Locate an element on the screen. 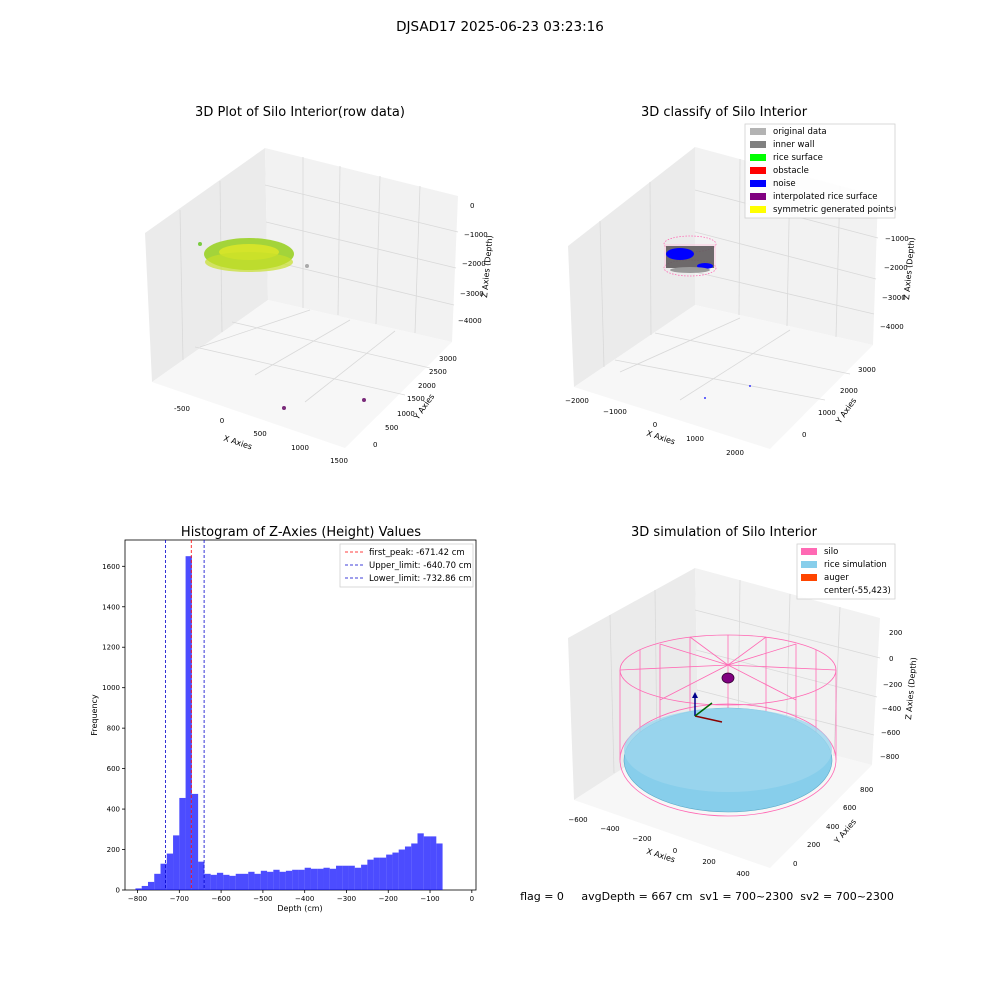 This screenshot has width=1000, height=1000. histogram-xtick-label: −400 is located at coordinates (304, 899).